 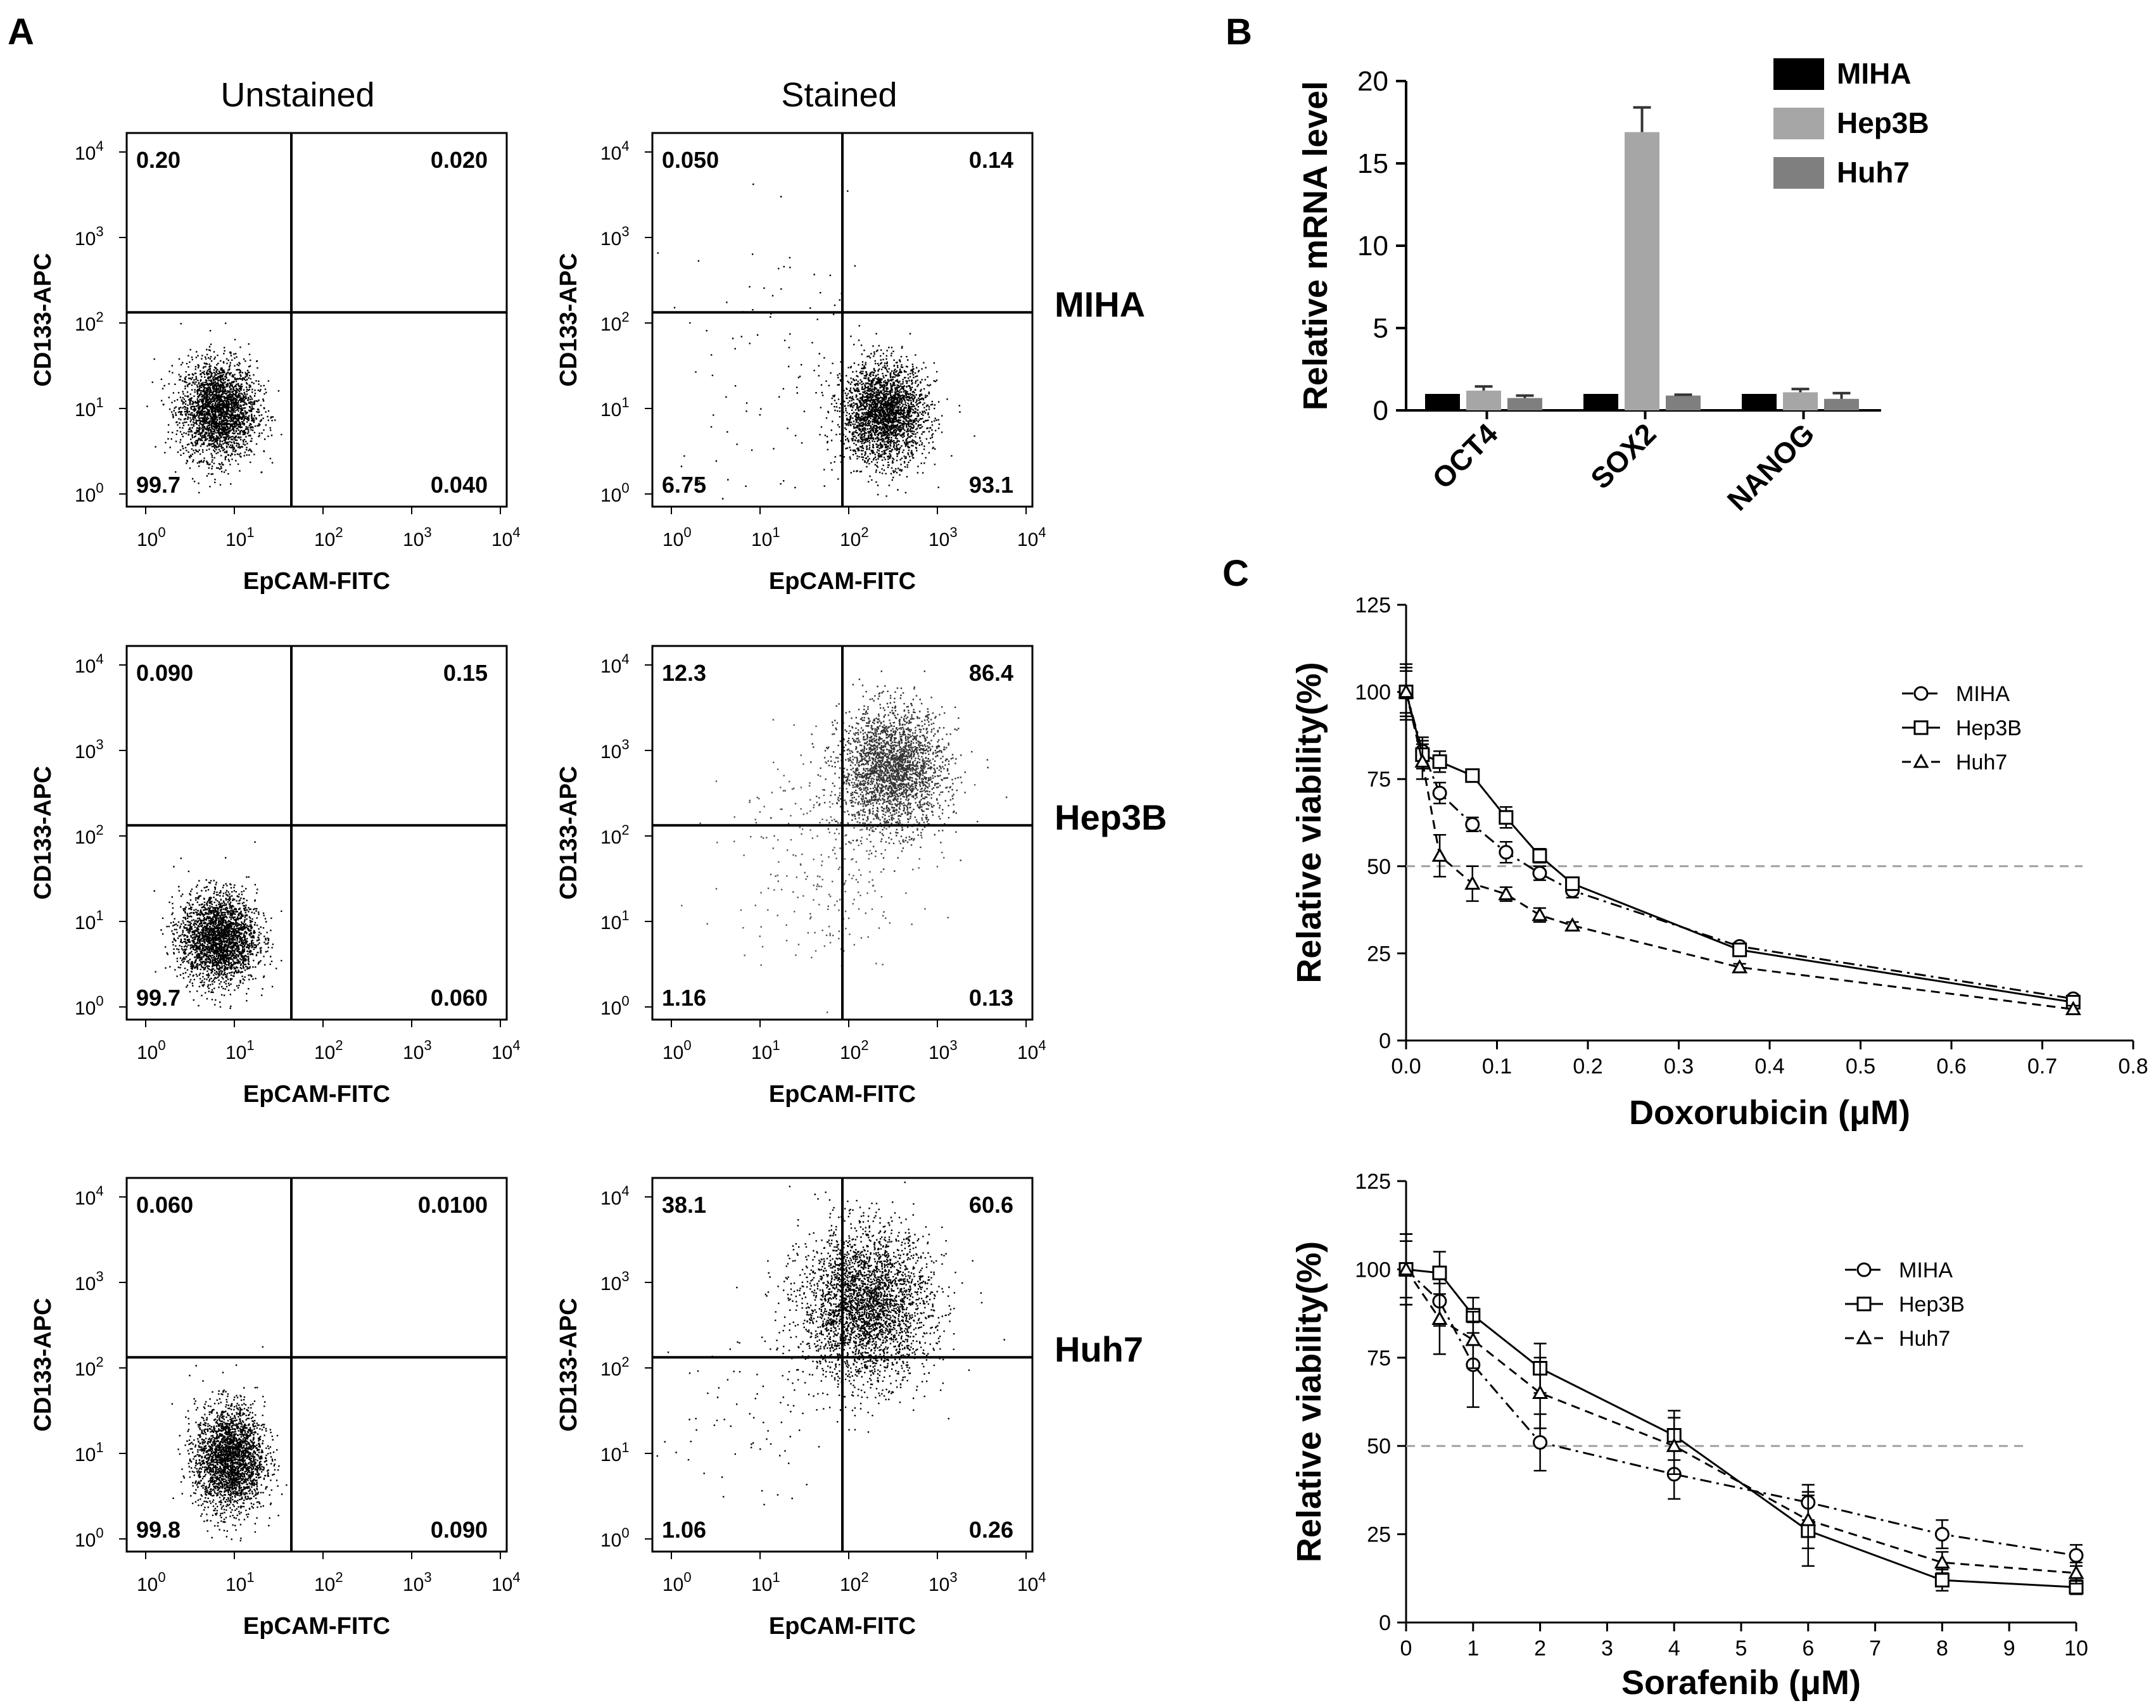 What do you see at coordinates (158, 1530) in the screenshot?
I see `quadrant-value-bottom-left: 99.8` at bounding box center [158, 1530].